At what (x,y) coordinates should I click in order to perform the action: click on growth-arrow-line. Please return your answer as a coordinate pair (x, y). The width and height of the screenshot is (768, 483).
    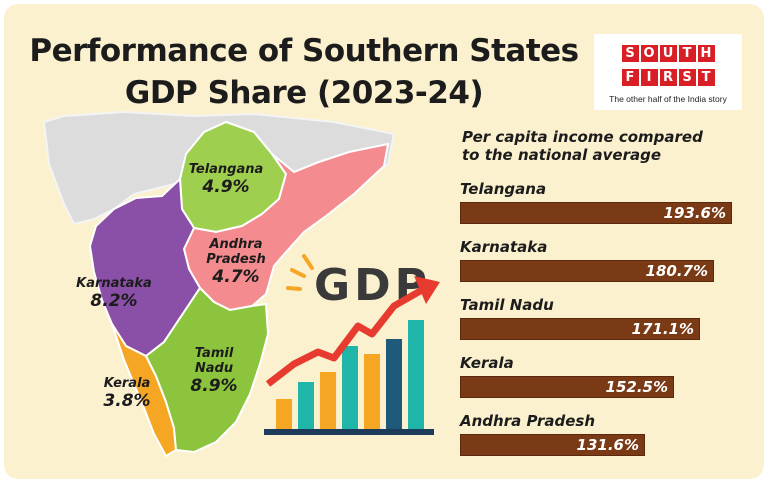
    Looking at the image, I should click on (344, 336).